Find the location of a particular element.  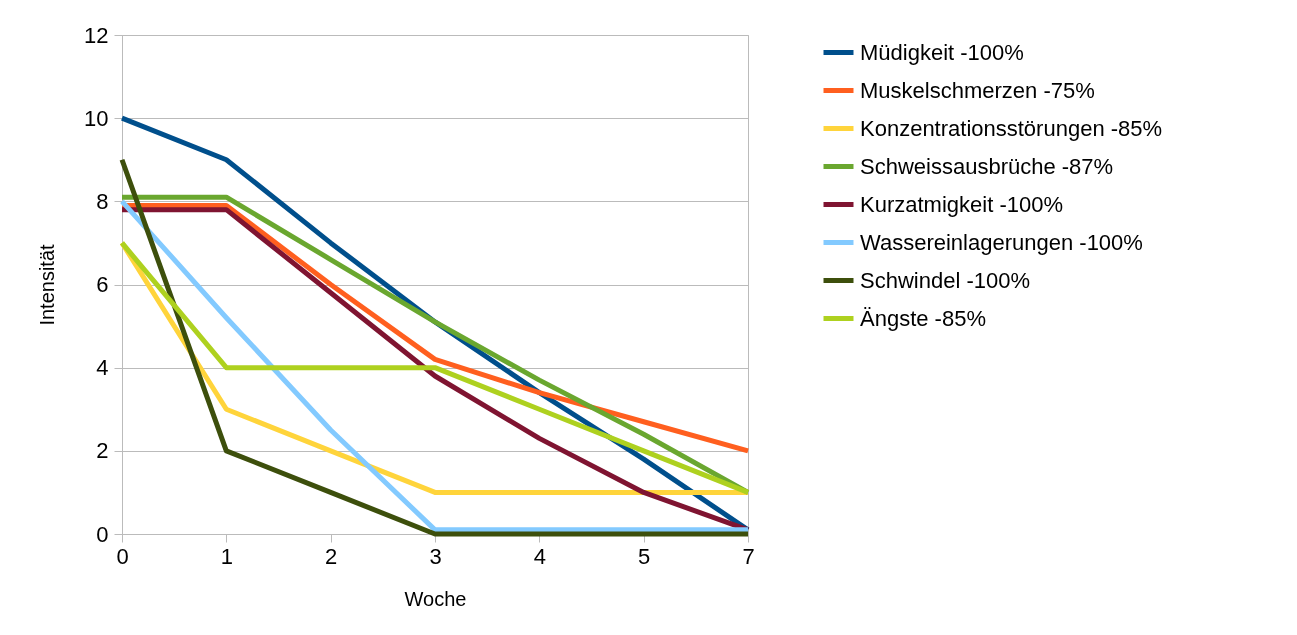

x-axis-title: Woche is located at coordinates (435, 598).